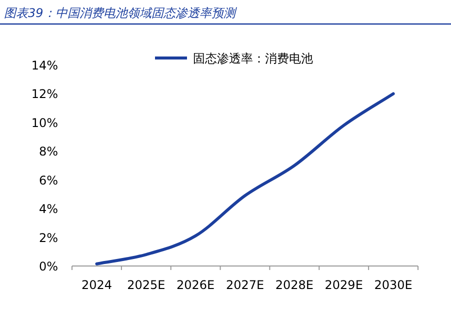  What do you see at coordinates (393, 285) in the screenshot?
I see `x-tick-label: 2030E` at bounding box center [393, 285].